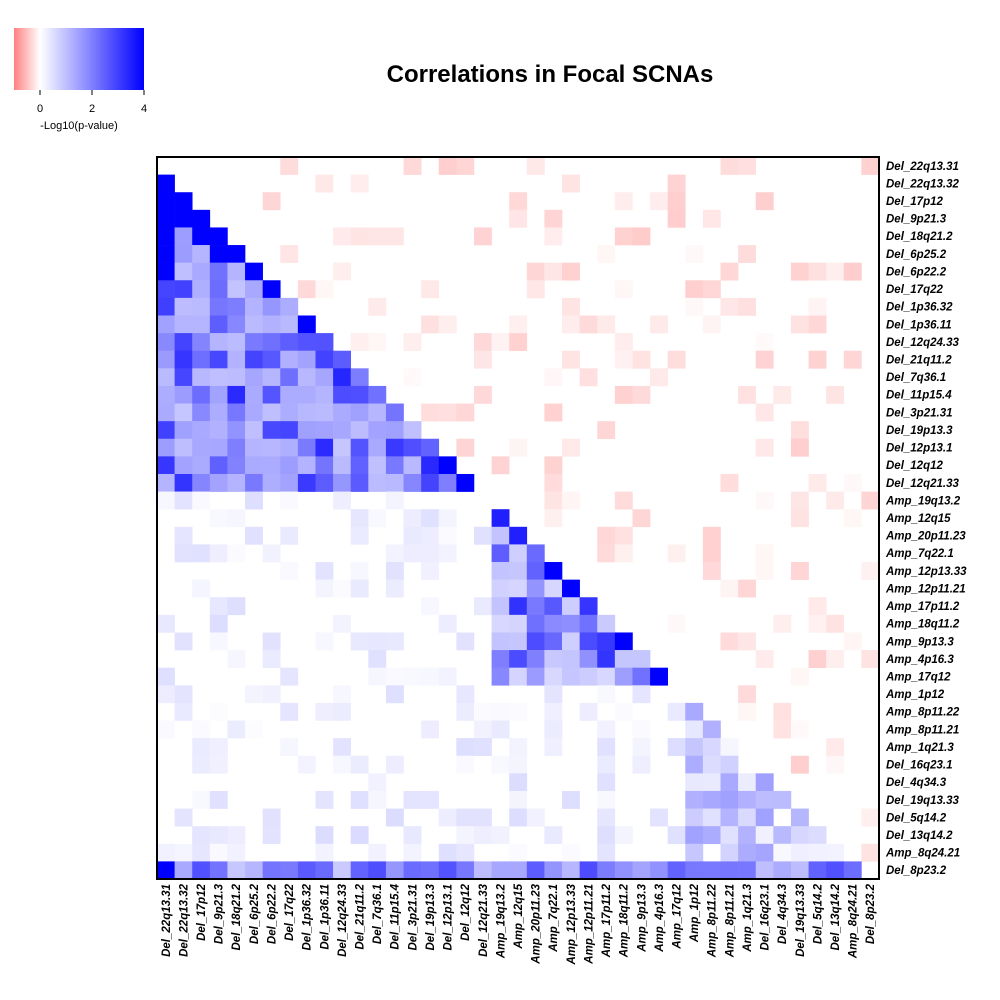 The height and width of the screenshot is (1000, 1000). Describe the element at coordinates (922, 801) in the screenshot. I see `row-label: Del_19q13.33` at that location.